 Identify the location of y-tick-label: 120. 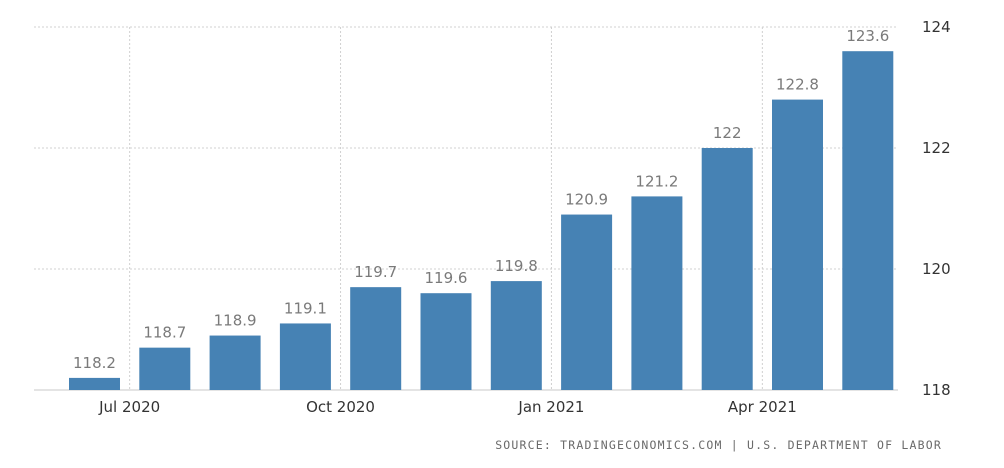
(936, 269).